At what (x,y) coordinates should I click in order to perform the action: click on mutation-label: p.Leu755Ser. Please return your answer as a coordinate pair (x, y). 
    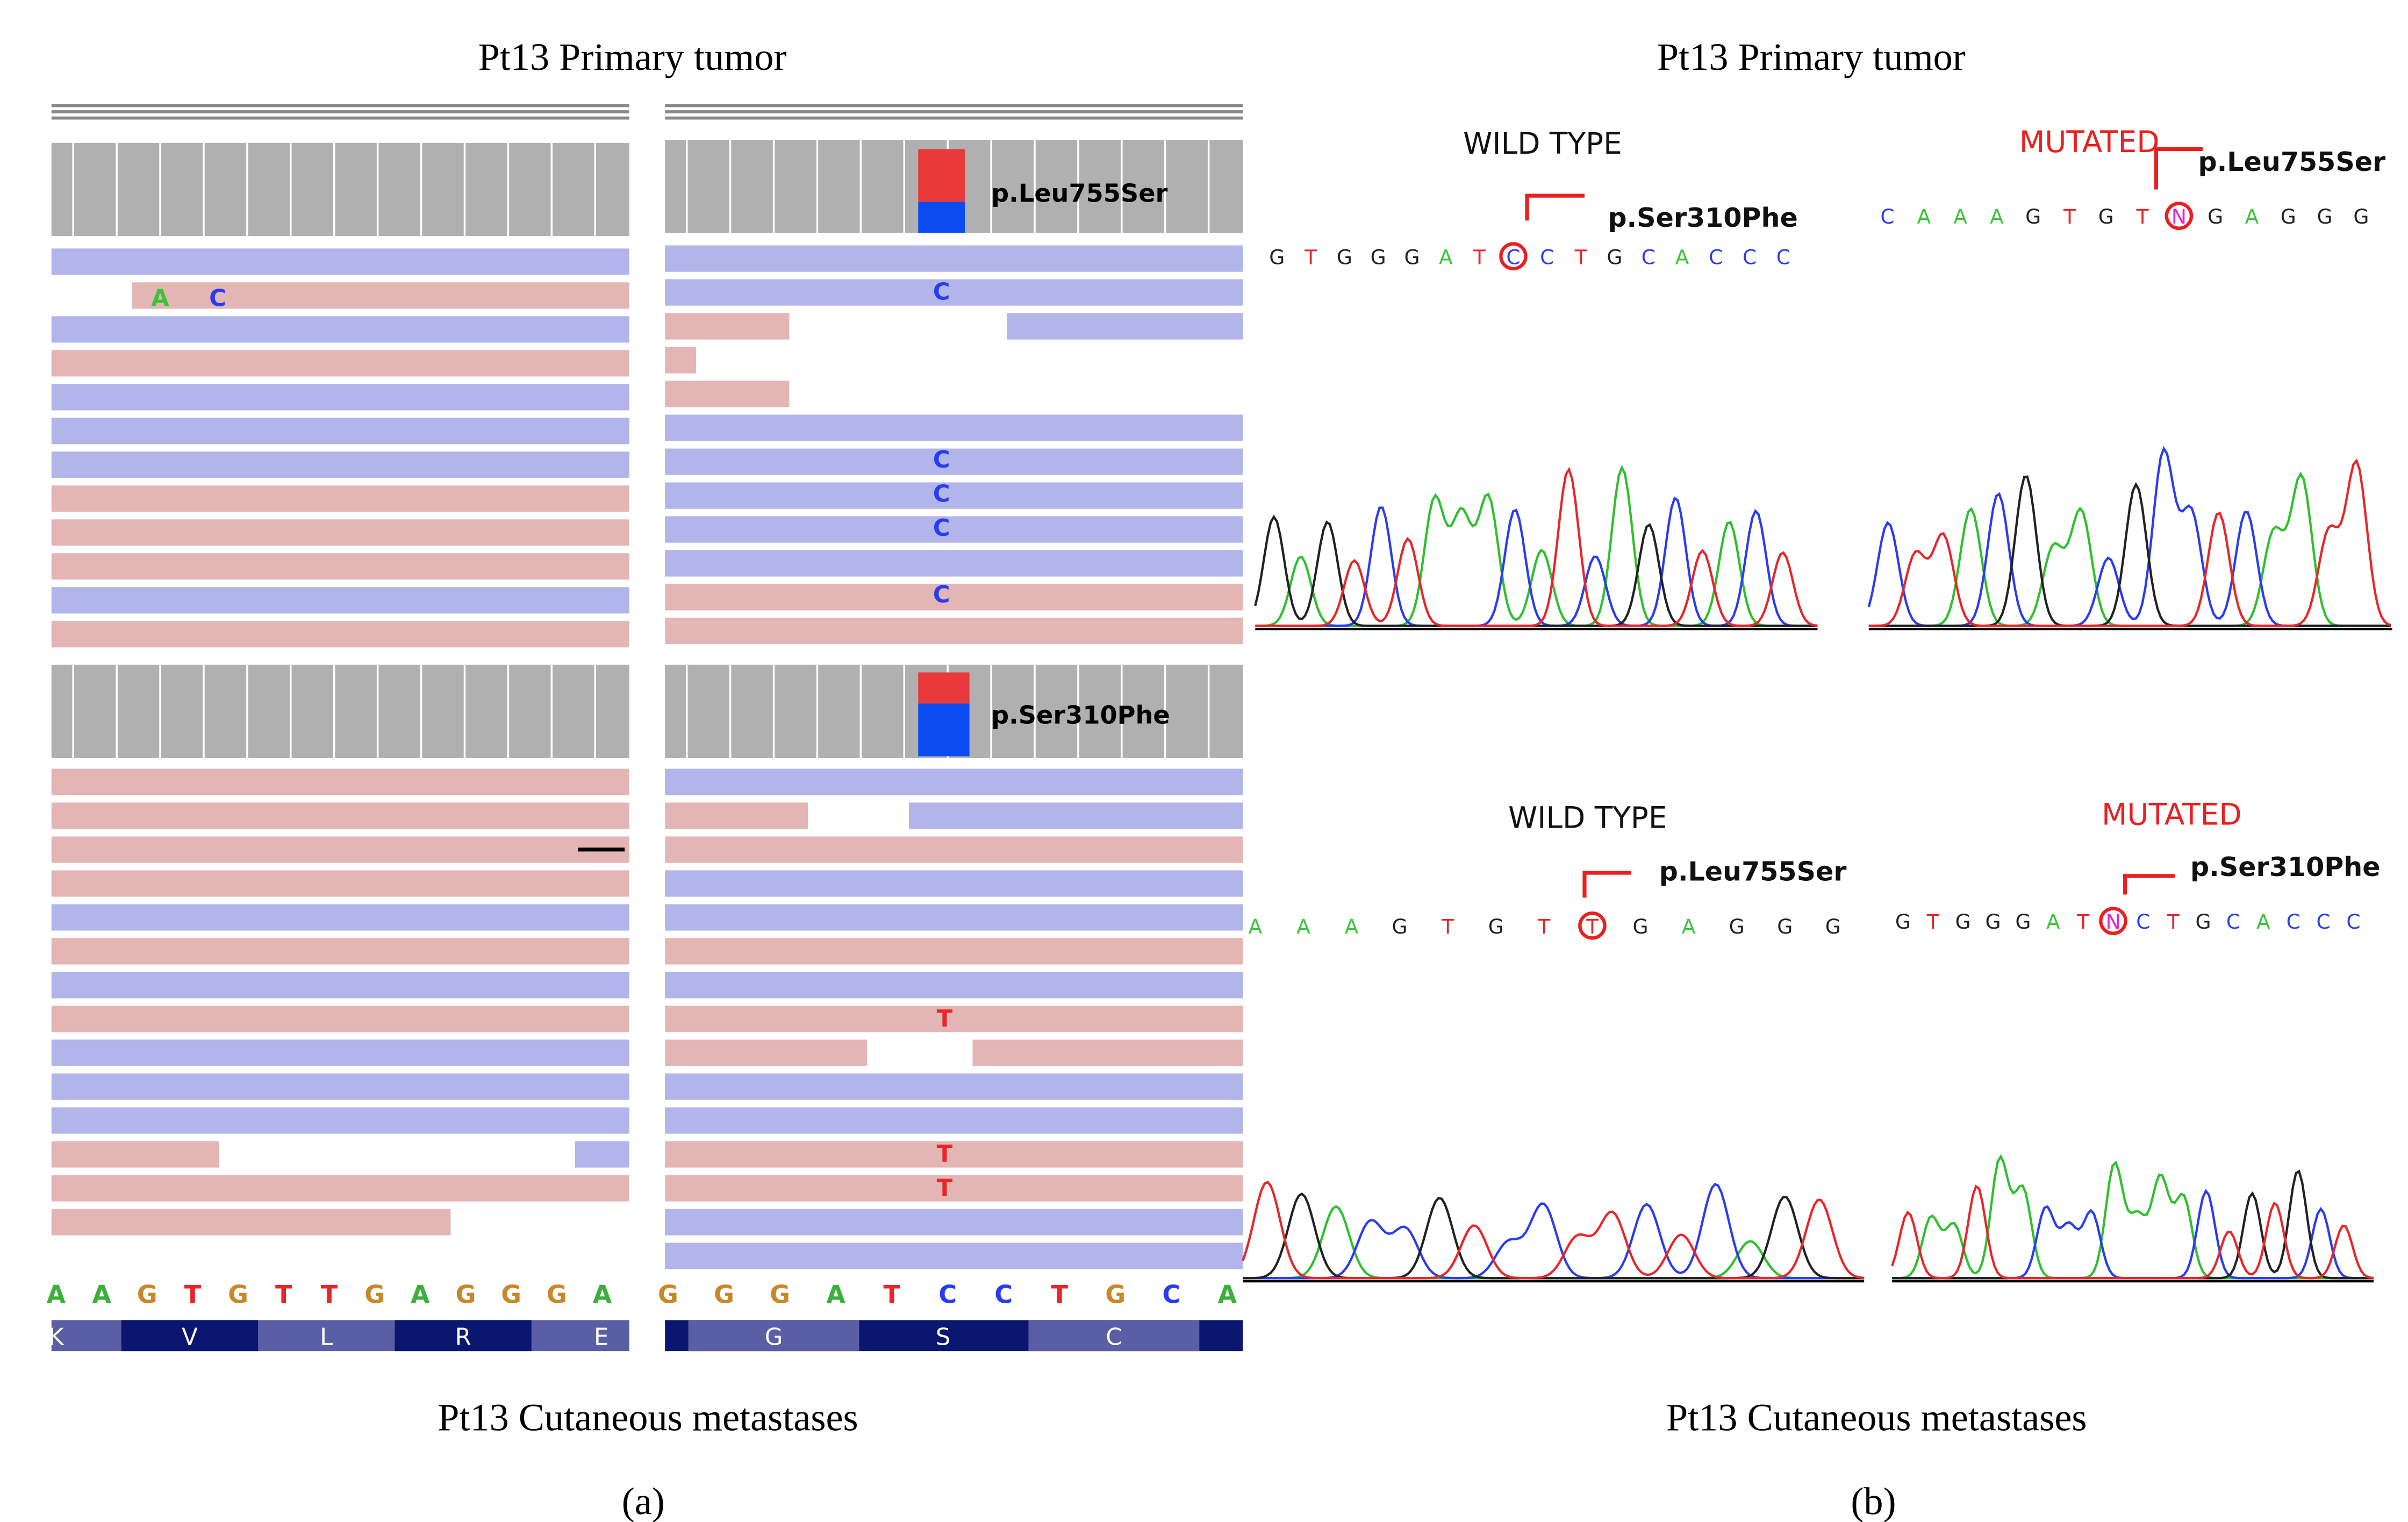
    Looking at the image, I should click on (2292, 161).